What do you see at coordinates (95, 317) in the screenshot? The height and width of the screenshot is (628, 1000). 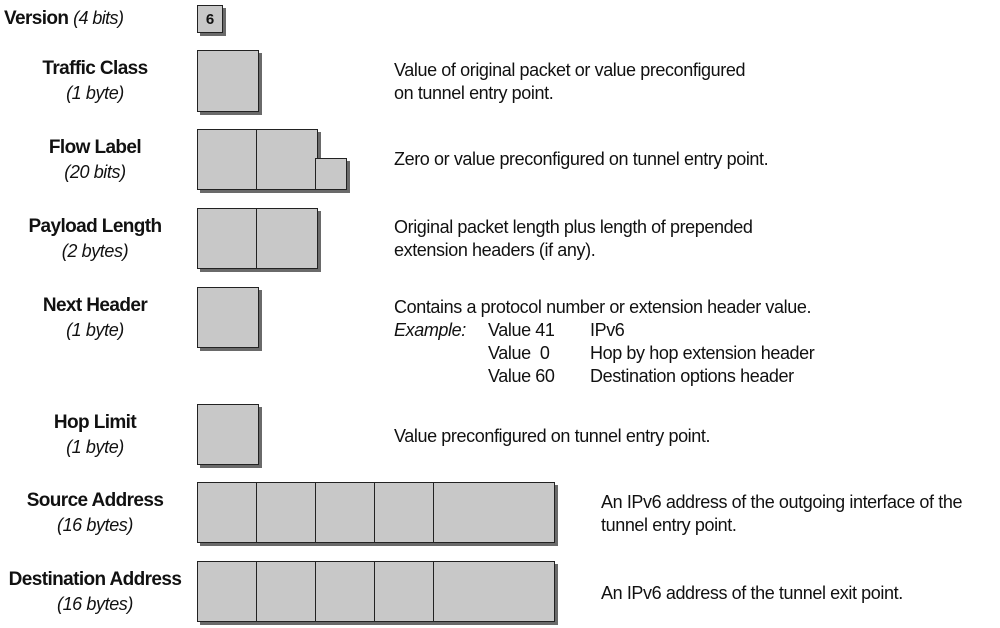 I see `field-label-next-header: Next Header (1 byte)` at bounding box center [95, 317].